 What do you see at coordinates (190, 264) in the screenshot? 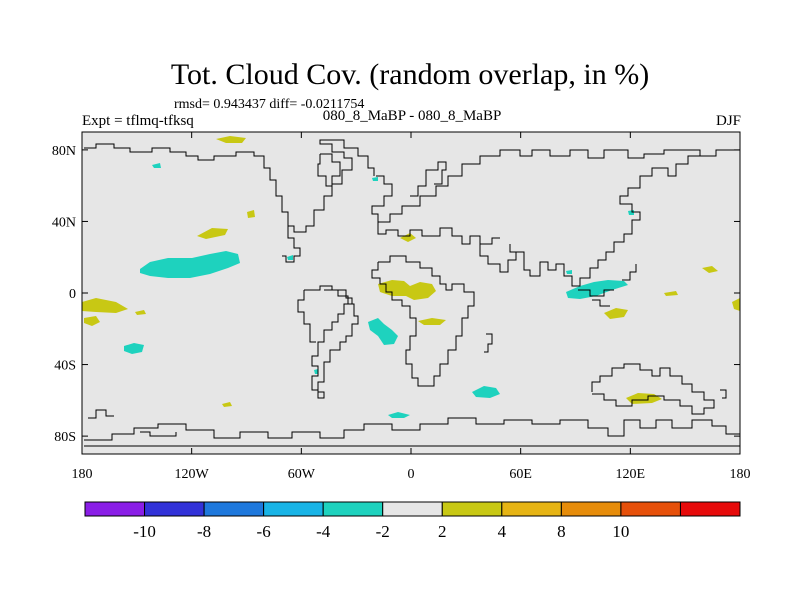
I see `patch-c-pacific-large` at bounding box center [190, 264].